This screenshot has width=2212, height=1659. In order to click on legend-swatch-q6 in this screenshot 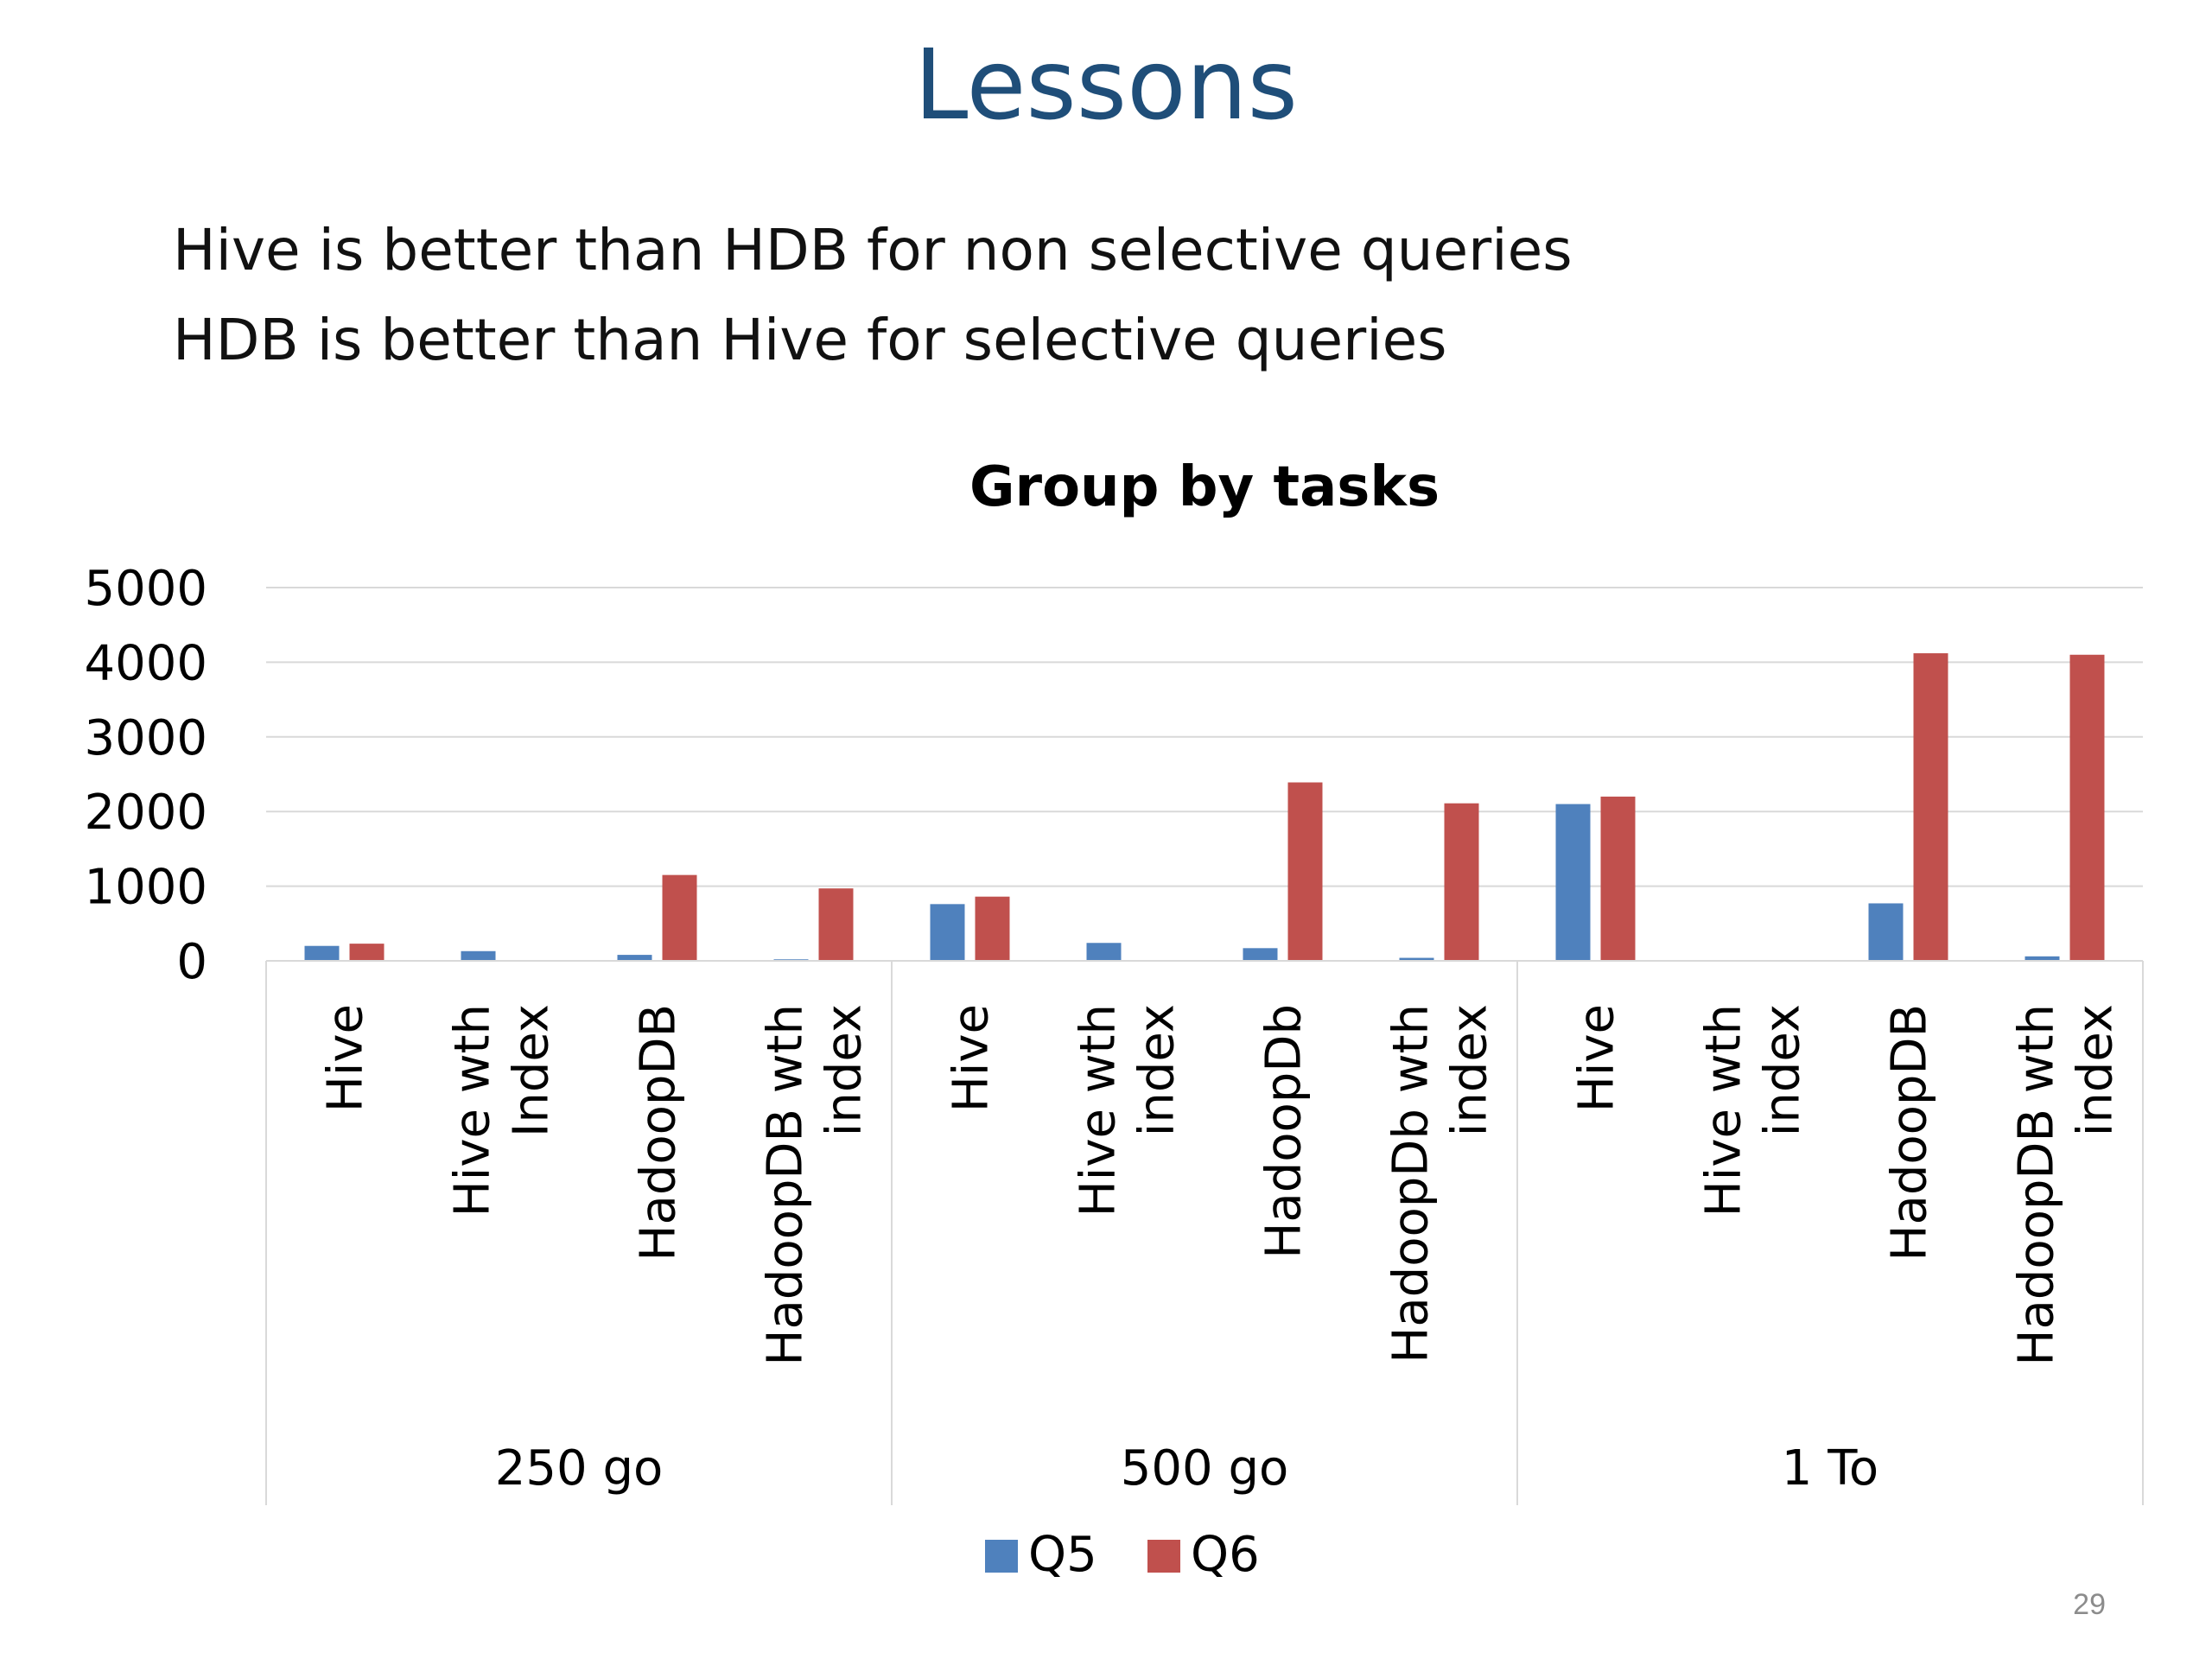, I will do `click(1163, 1556)`.